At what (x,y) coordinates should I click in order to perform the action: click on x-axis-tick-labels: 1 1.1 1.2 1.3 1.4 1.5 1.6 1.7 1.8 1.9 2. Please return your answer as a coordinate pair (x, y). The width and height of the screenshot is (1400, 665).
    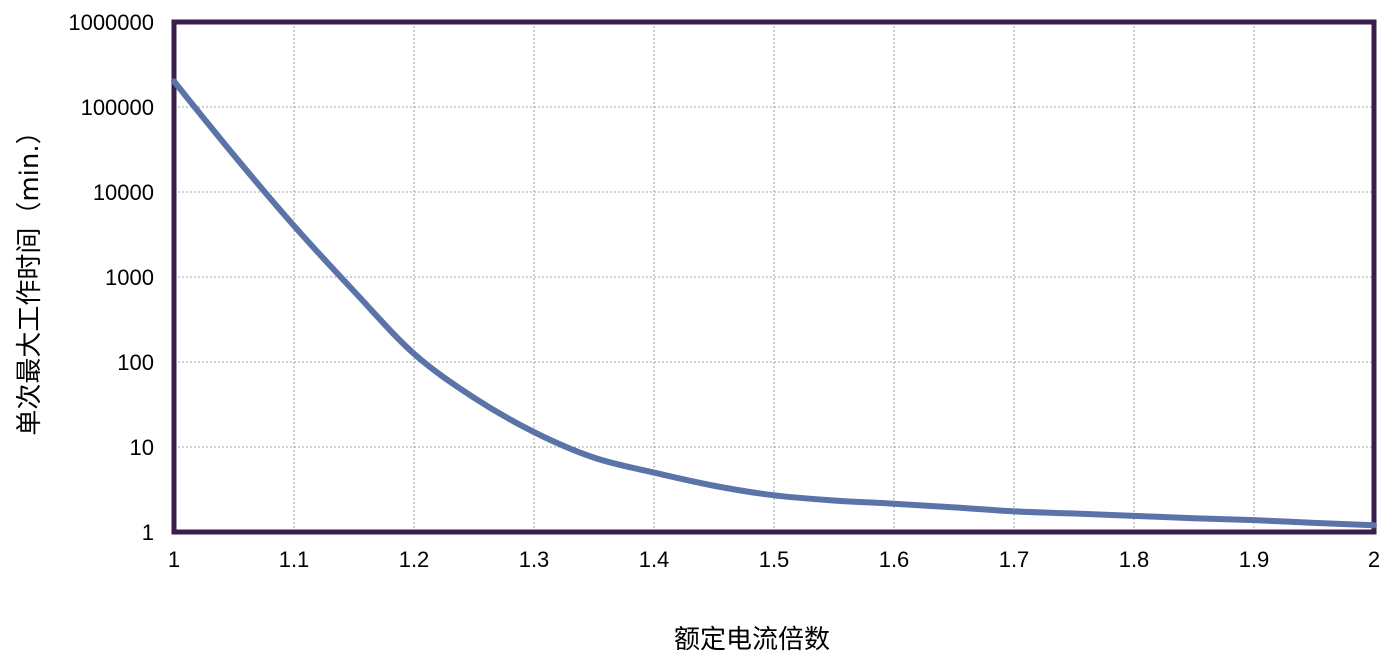
    Looking at the image, I should click on (774, 559).